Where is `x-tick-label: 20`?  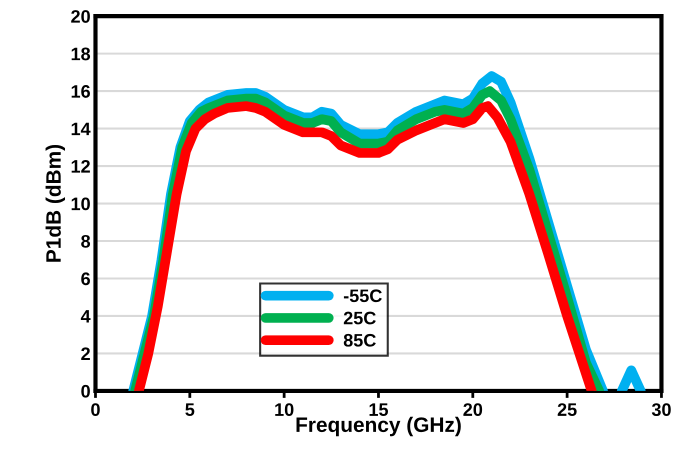
x-tick-label: 20 is located at coordinates (472, 409).